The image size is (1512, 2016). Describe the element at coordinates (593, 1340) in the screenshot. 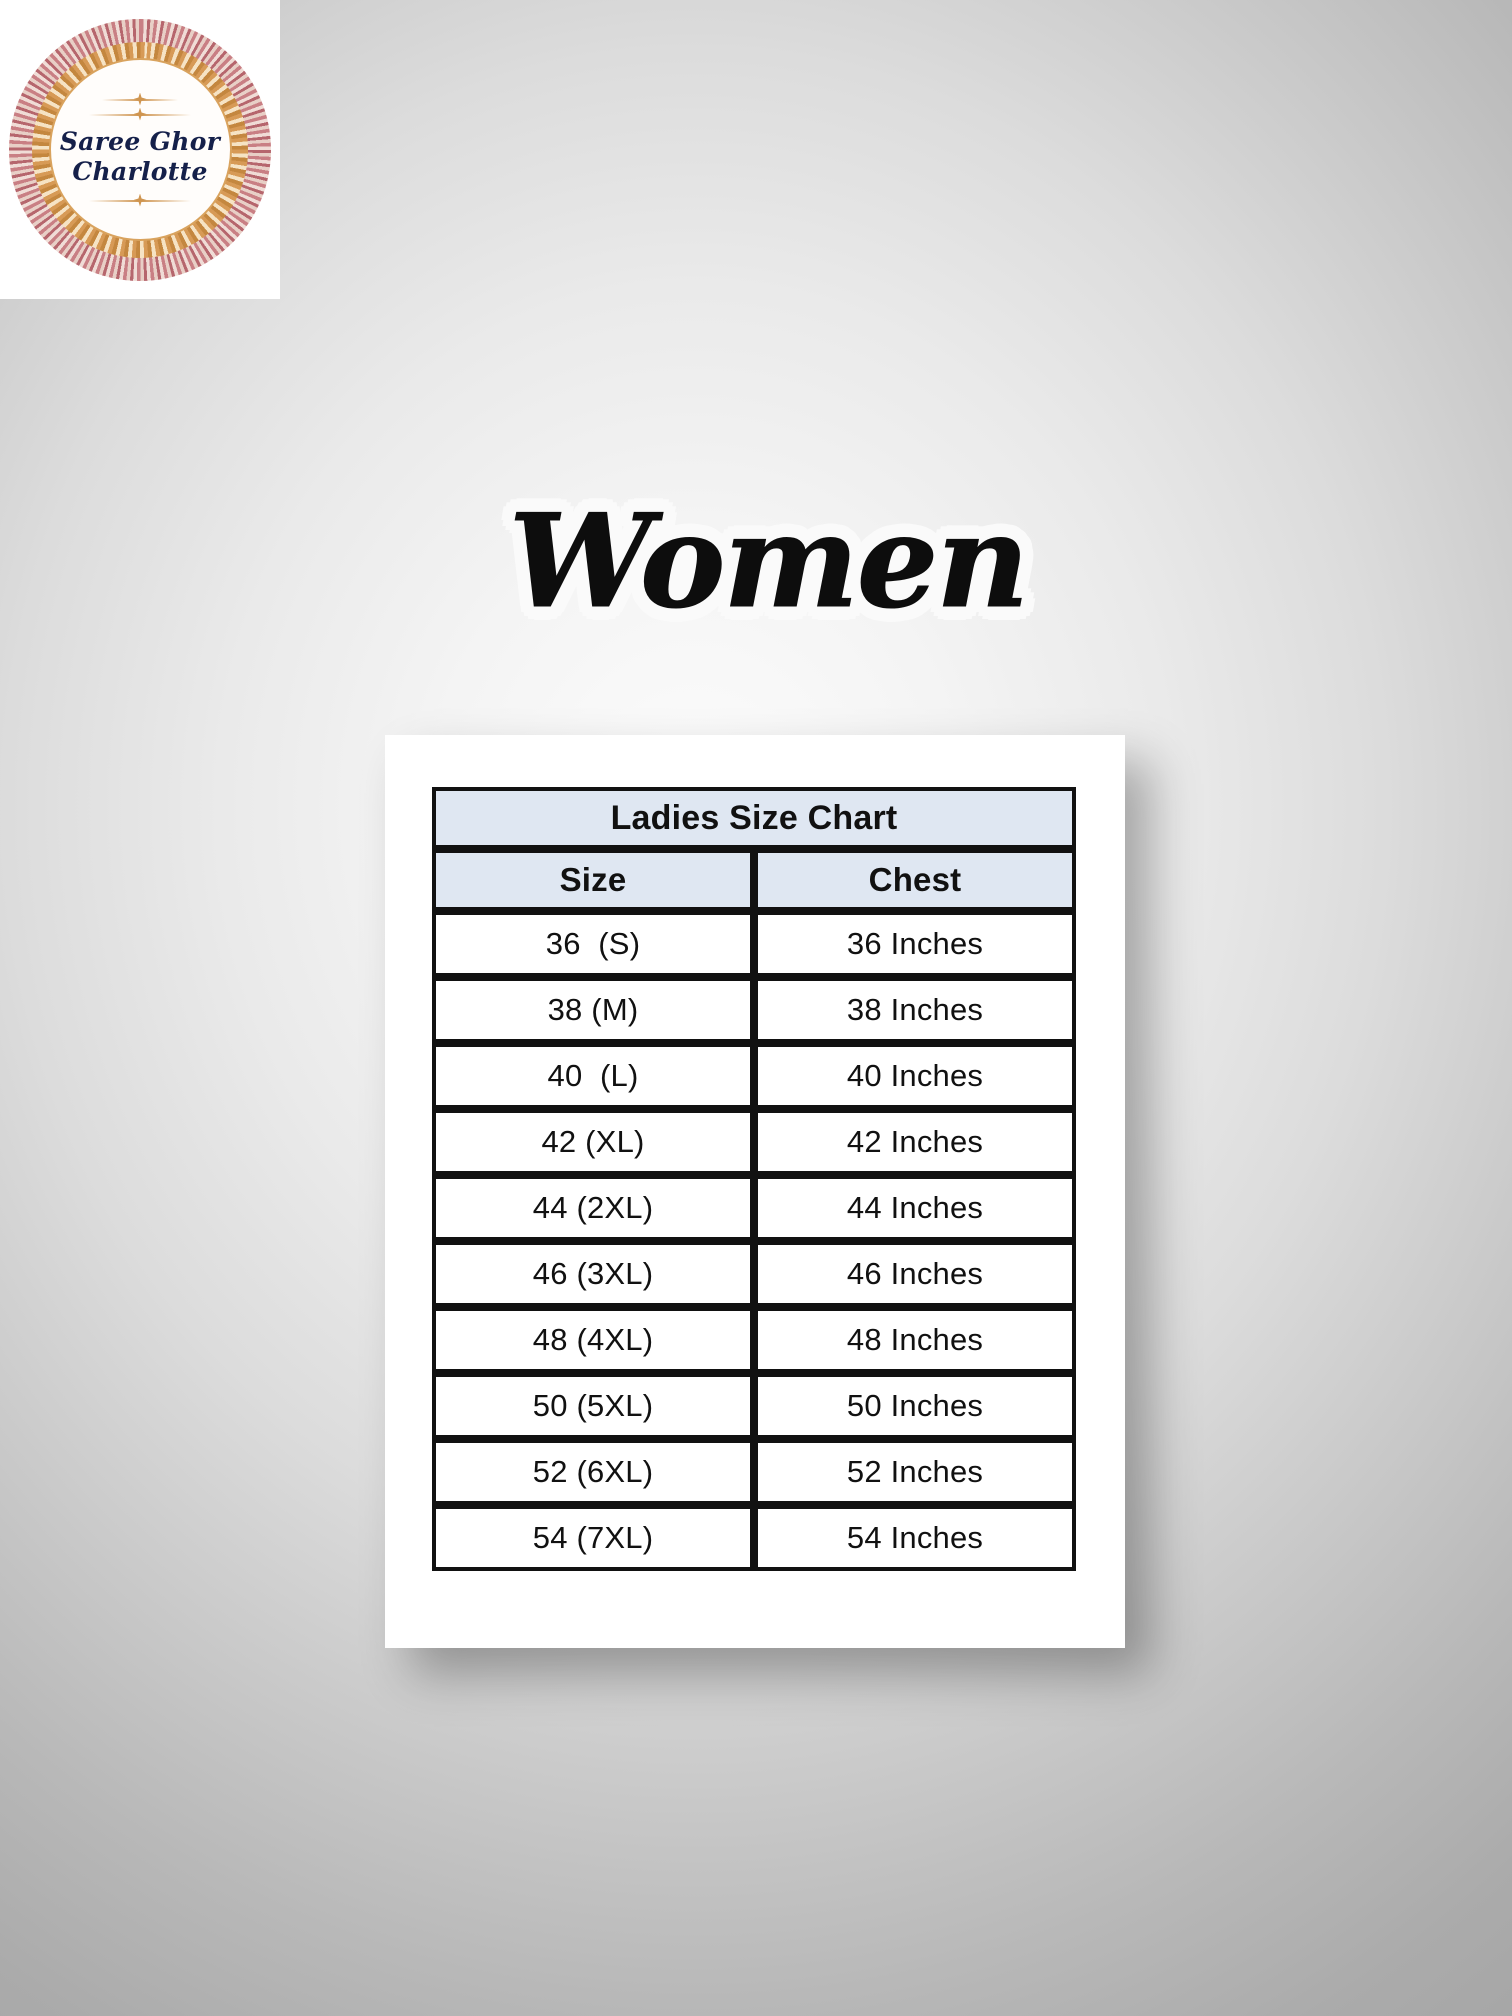

I see `cell-size: 48 (4XL)` at that location.